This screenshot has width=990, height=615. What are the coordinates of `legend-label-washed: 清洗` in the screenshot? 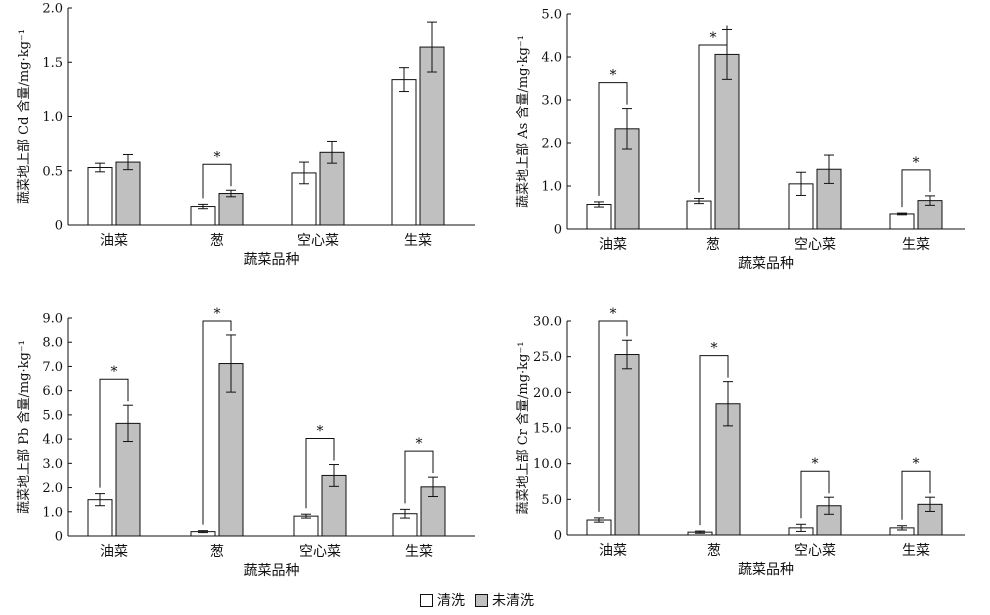 It's located at (451, 601).